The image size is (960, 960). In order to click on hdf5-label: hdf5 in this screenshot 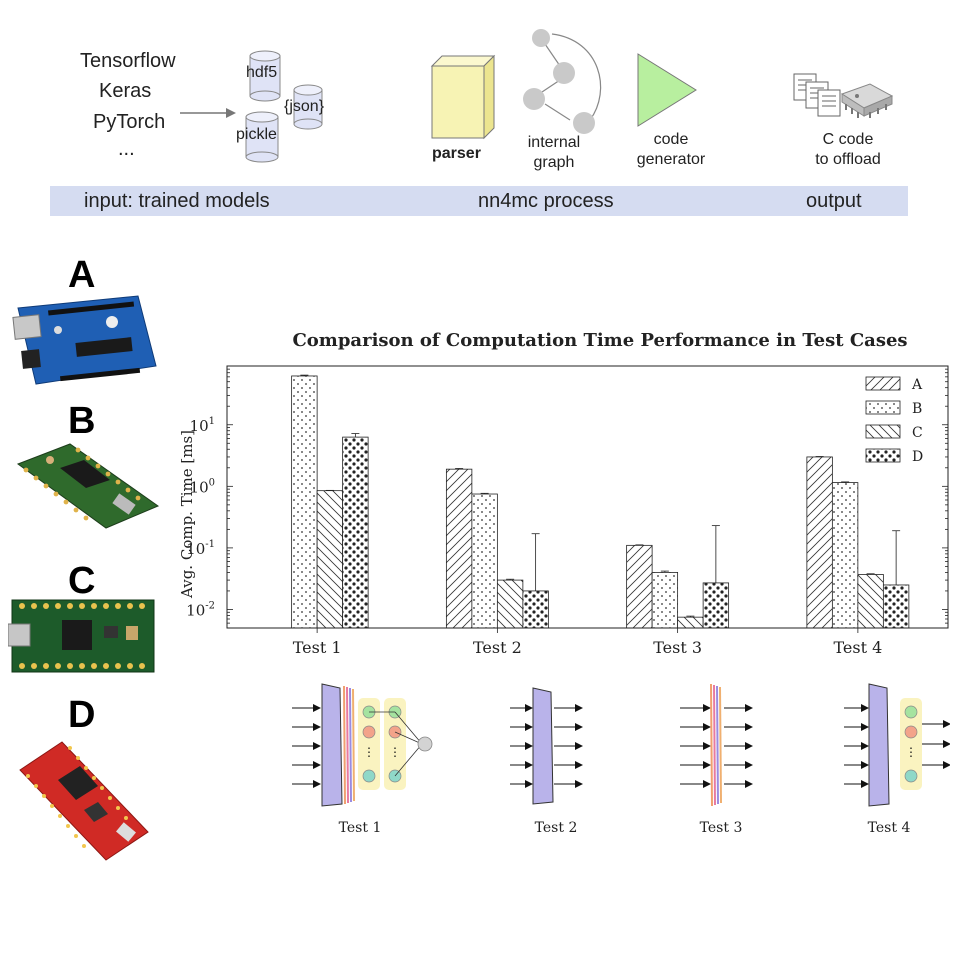, I will do `click(262, 72)`.